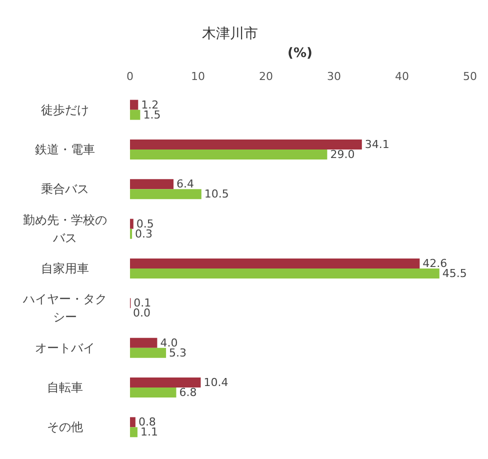  What do you see at coordinates (65, 109) in the screenshot?
I see `y-tick-label: 徒歩だけ` at bounding box center [65, 109].